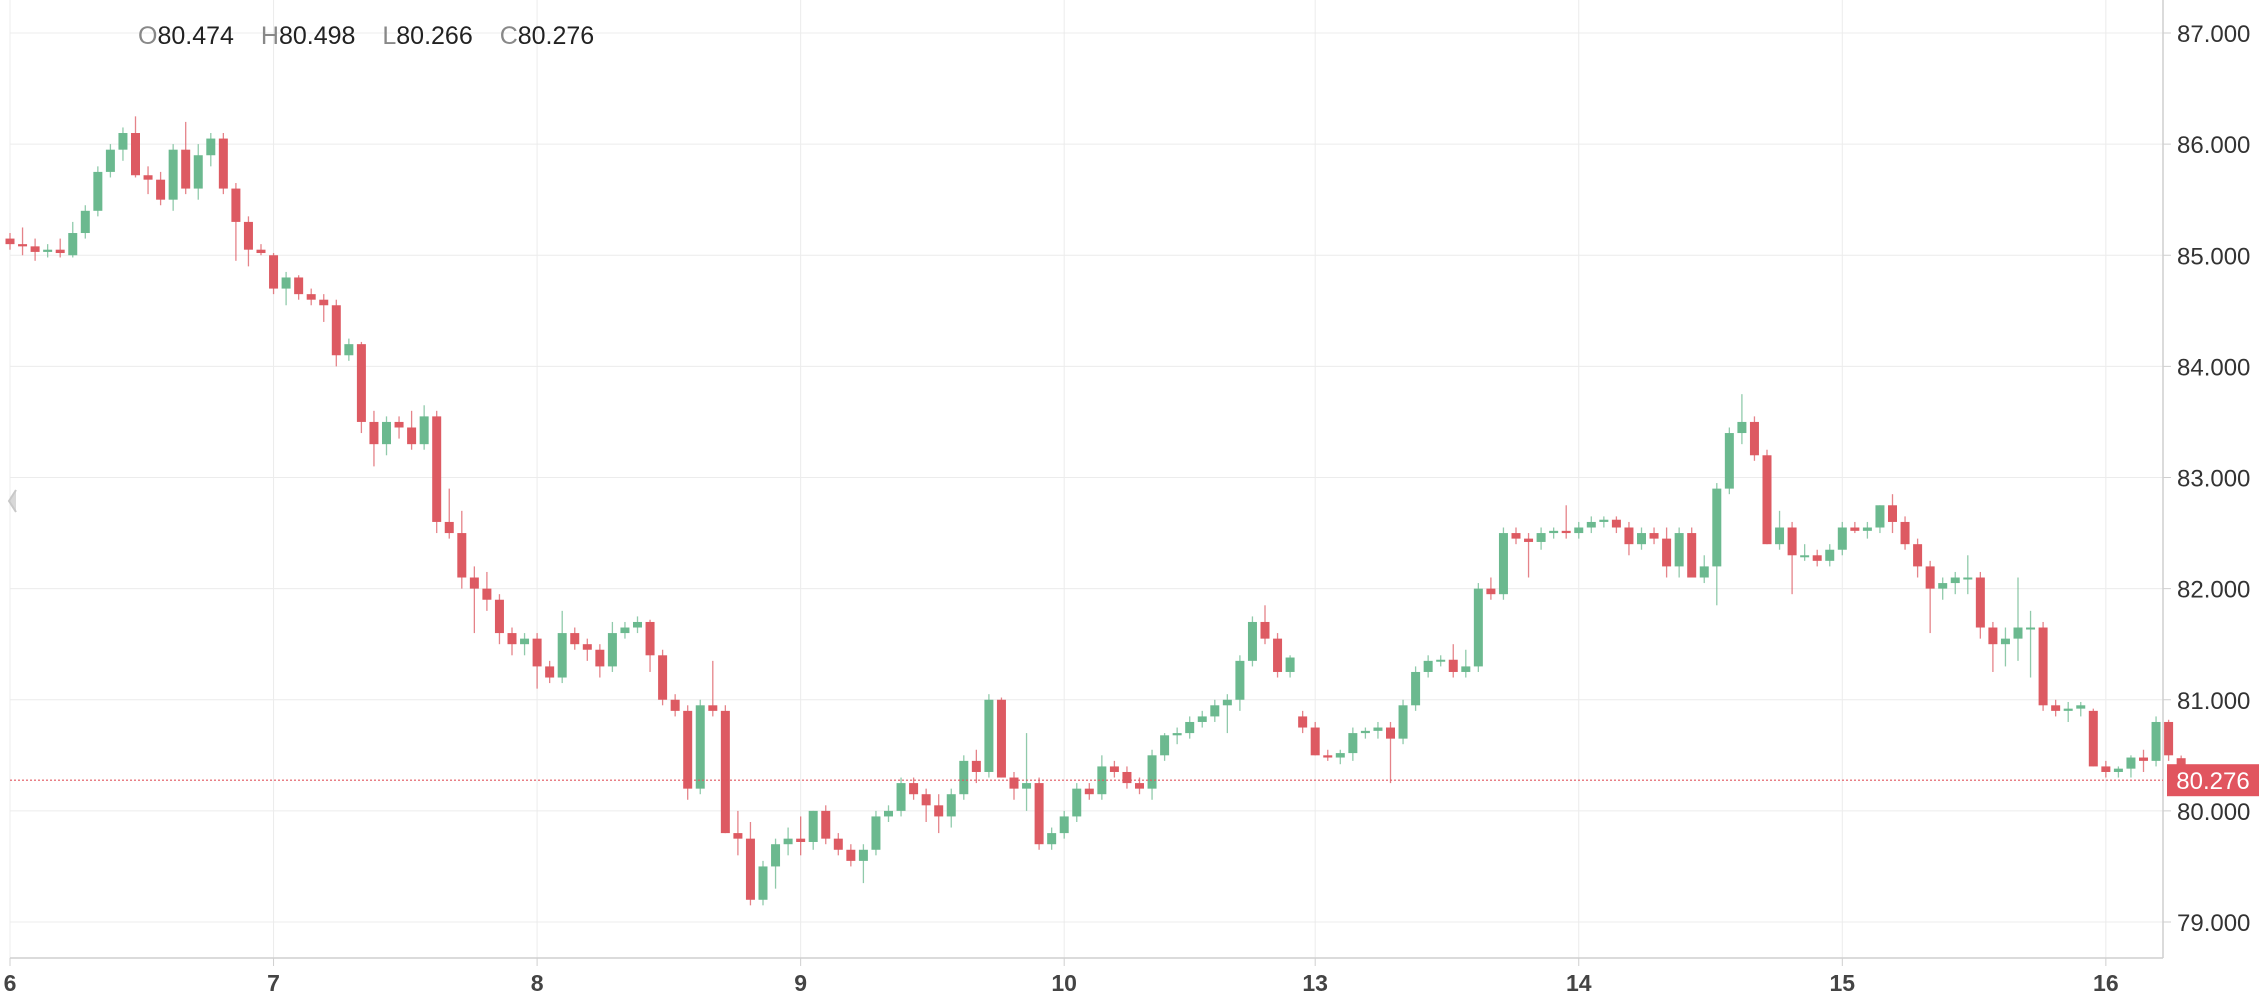  What do you see at coordinates (10, 983) in the screenshot?
I see `x-tick-label: 6` at bounding box center [10, 983].